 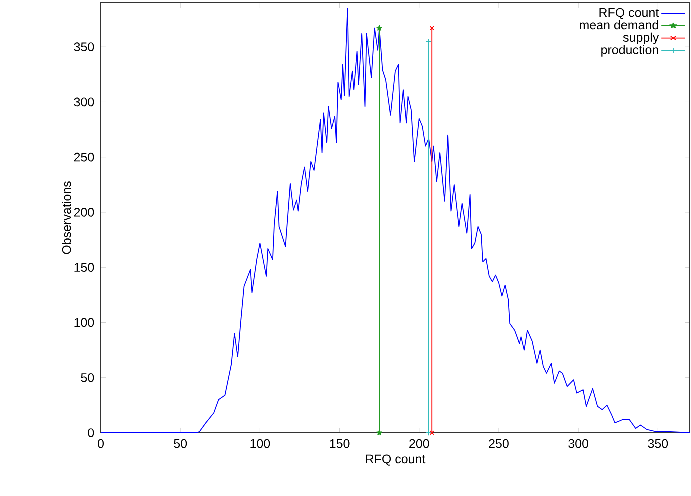 I want to click on legend-label: mean demand, so click(x=619, y=25).